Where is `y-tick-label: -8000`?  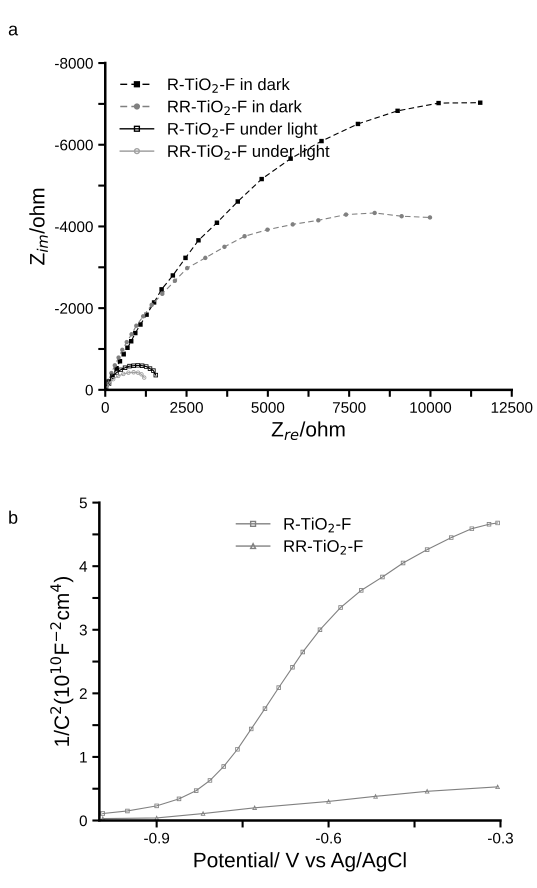
y-tick-label: -8000 is located at coordinates (74, 63).